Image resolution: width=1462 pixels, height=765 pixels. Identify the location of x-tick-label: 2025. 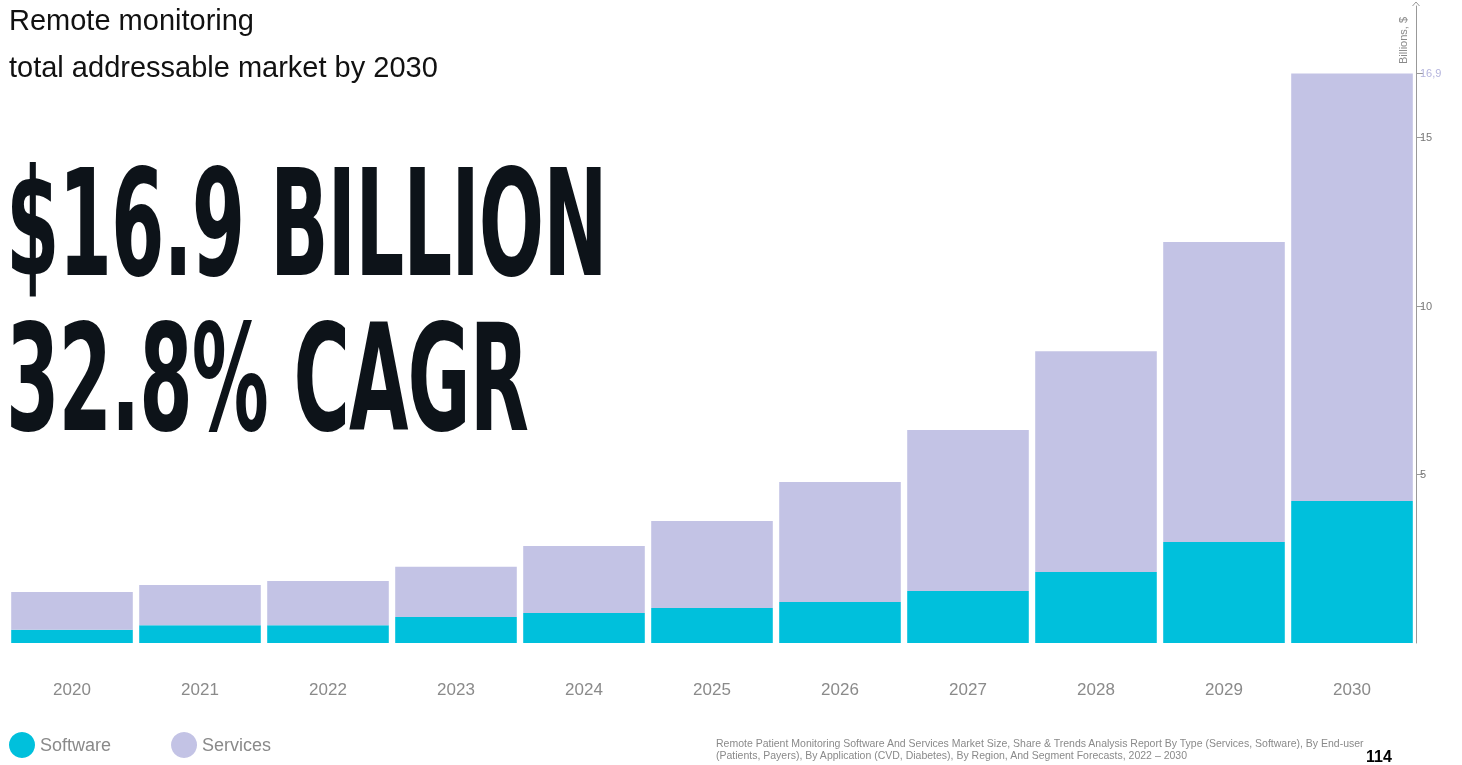
(712, 689).